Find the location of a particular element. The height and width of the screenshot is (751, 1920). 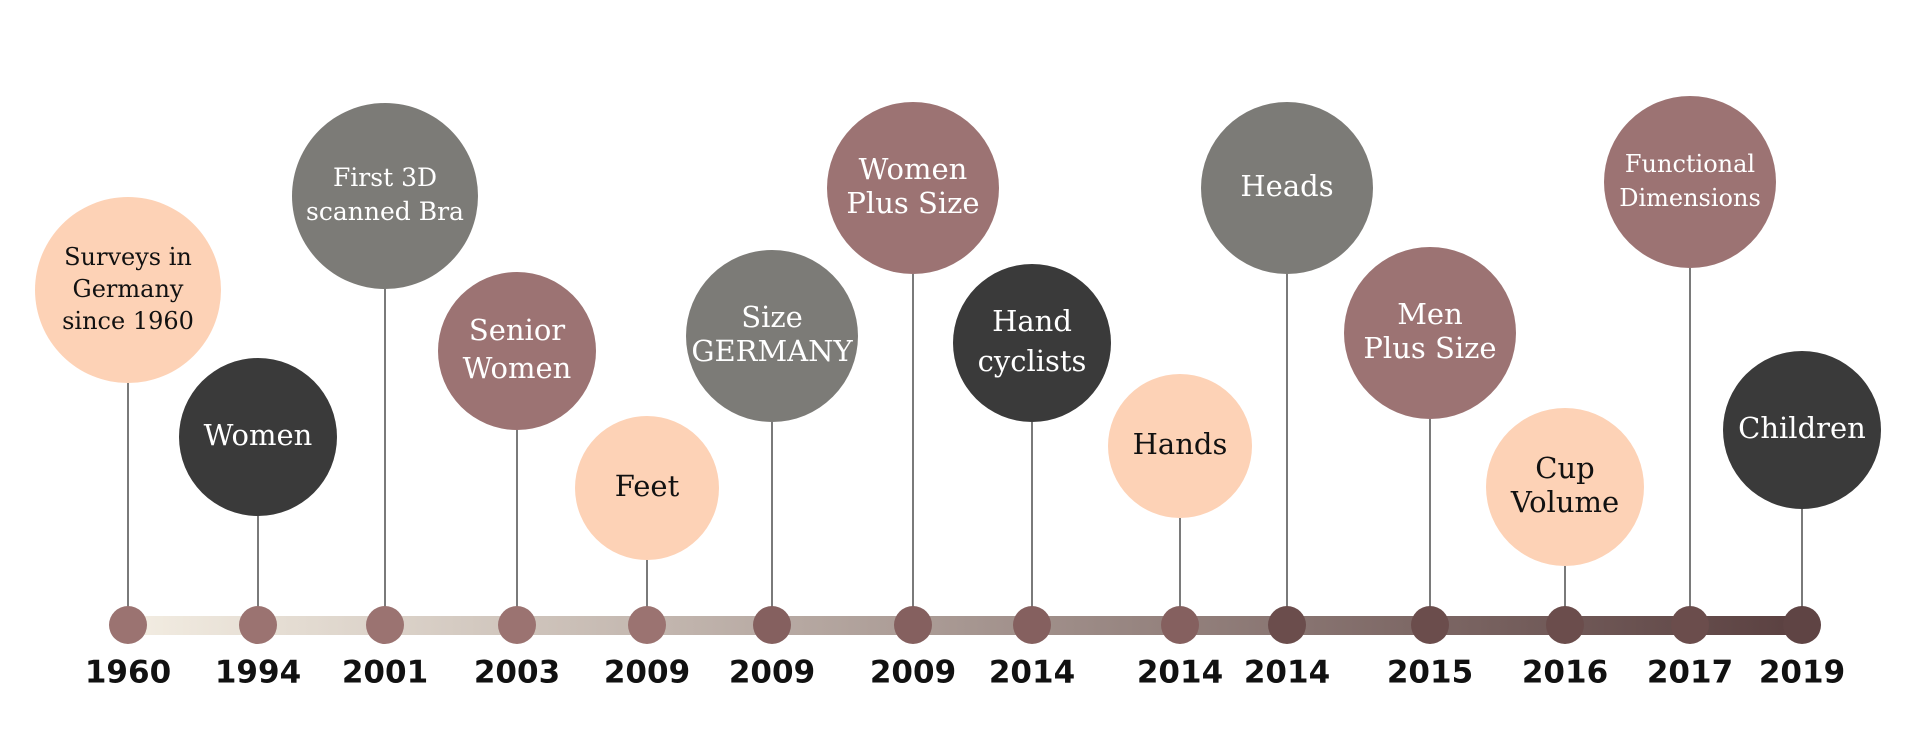

timeline-event: Feet 2009 is located at coordinates (647, 553).